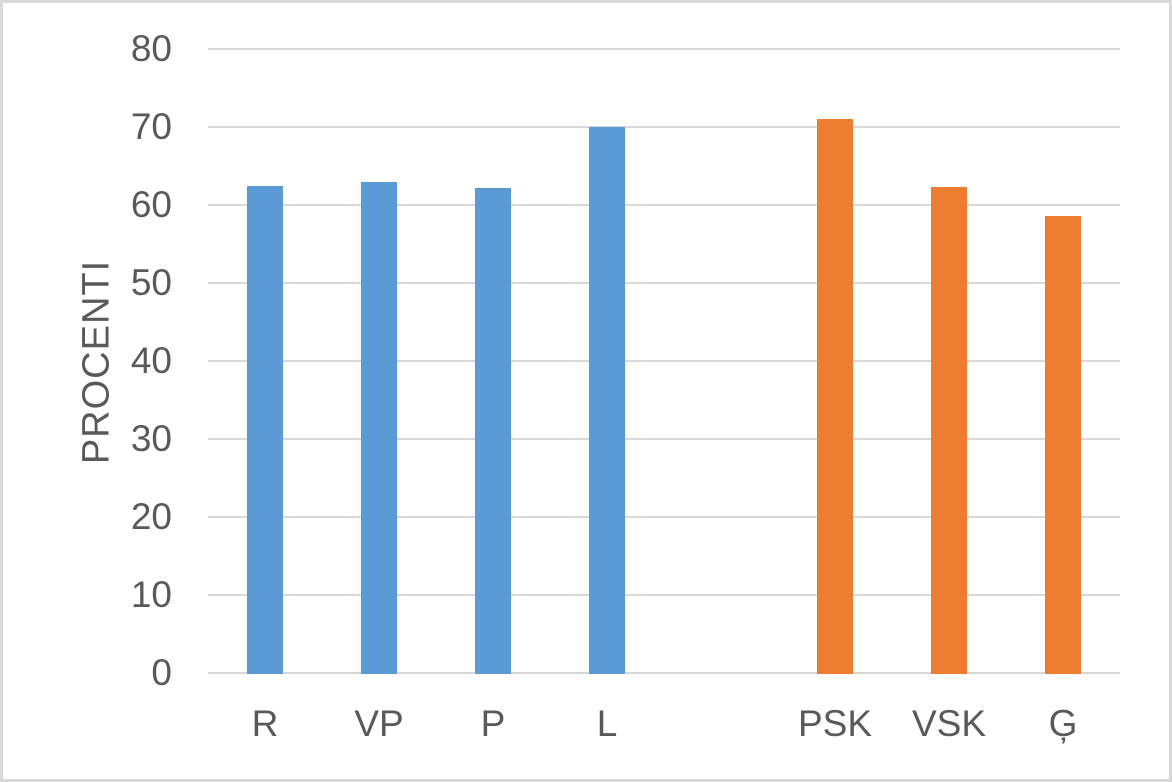 The width and height of the screenshot is (1172, 782). What do you see at coordinates (493, 430) in the screenshot?
I see `bar-P` at bounding box center [493, 430].